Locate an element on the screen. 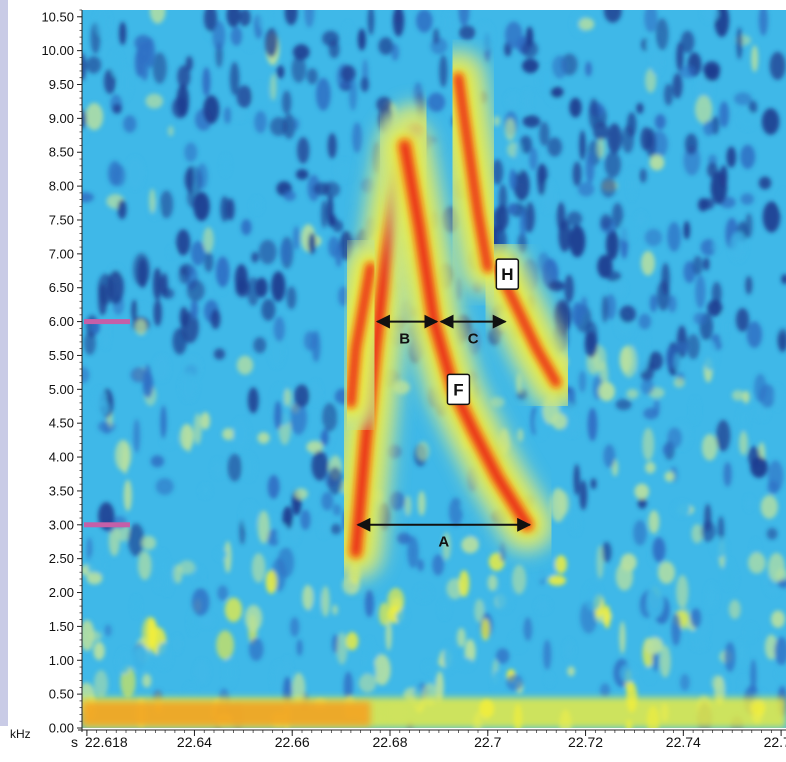 The width and height of the screenshot is (786, 762). x-tick-label-22.66: 22.66 is located at coordinates (292, 742).